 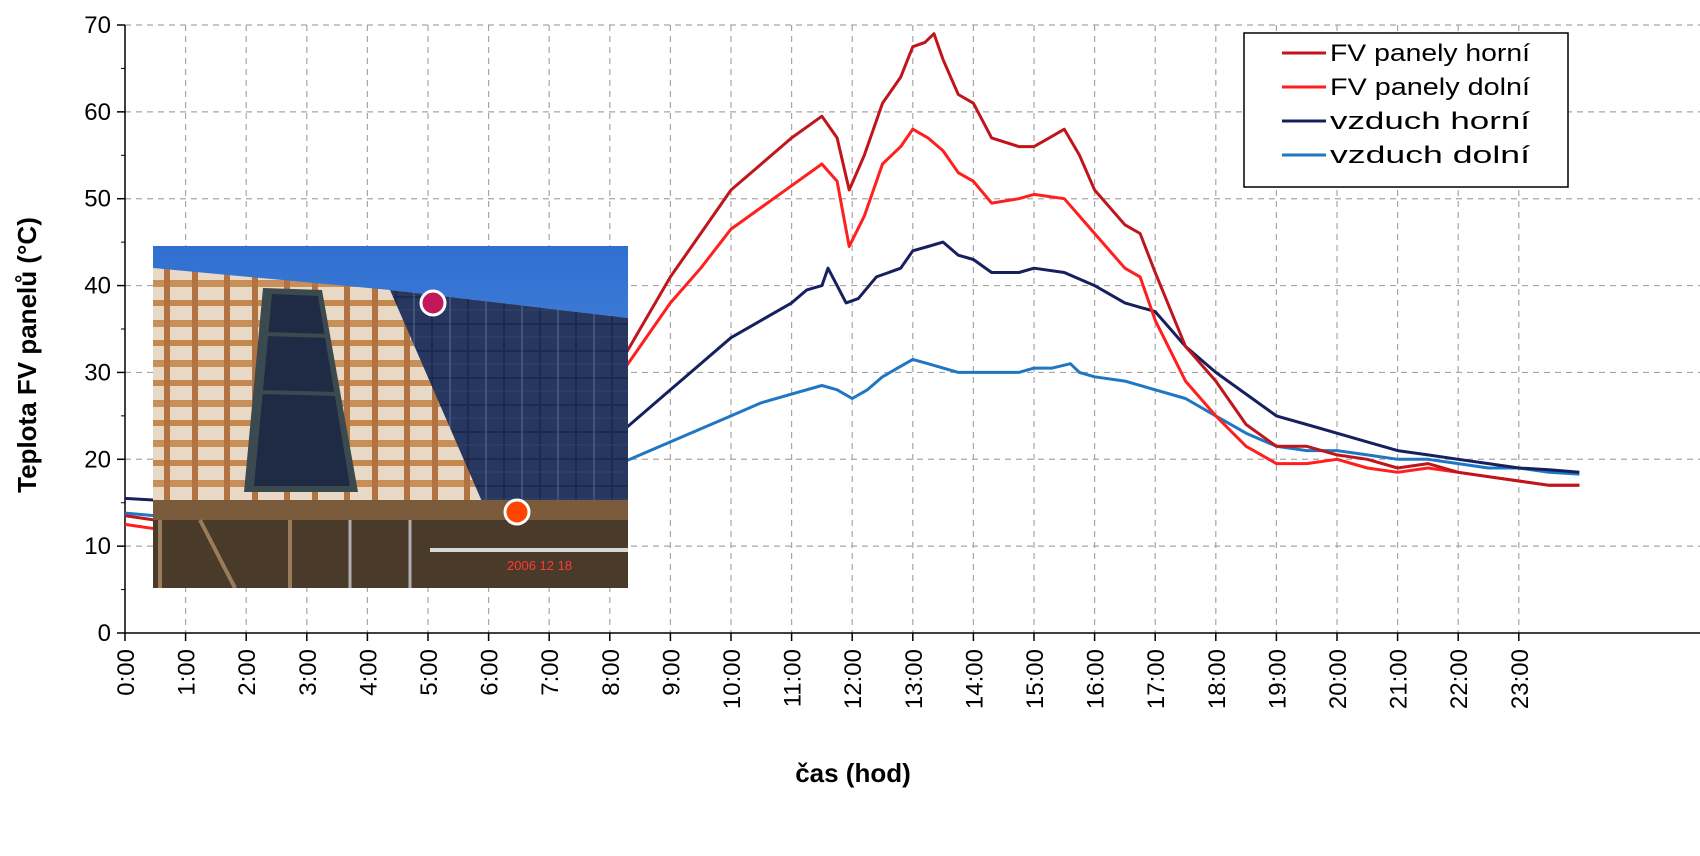 What do you see at coordinates (1338, 679) in the screenshot?
I see `x-tick-label: 20:00` at bounding box center [1338, 679].